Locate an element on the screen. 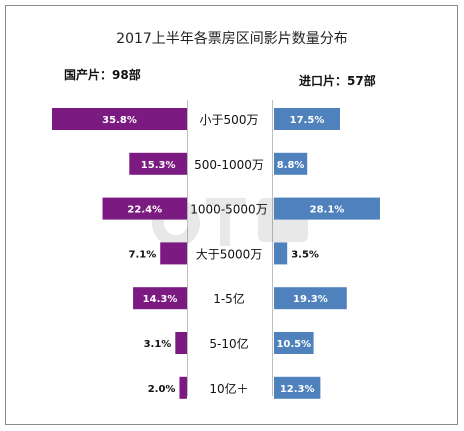 The width and height of the screenshot is (464, 431). domestic-value-label: 22.4% is located at coordinates (144, 210).